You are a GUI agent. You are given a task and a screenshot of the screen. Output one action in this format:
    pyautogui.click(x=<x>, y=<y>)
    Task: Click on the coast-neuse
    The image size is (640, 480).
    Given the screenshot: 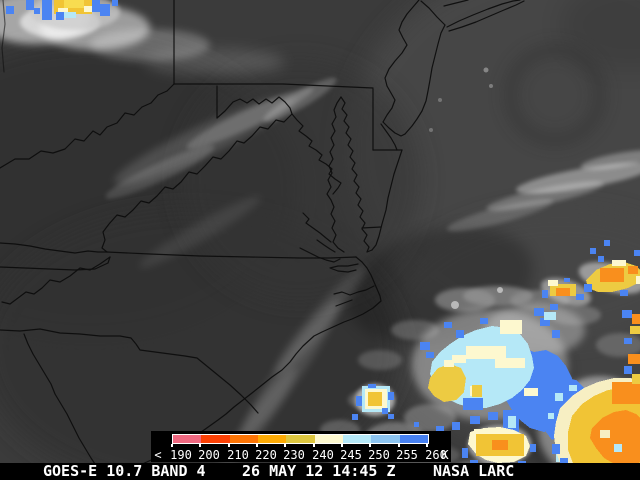 What is the action you would take?
    pyautogui.click(x=344, y=303)
    